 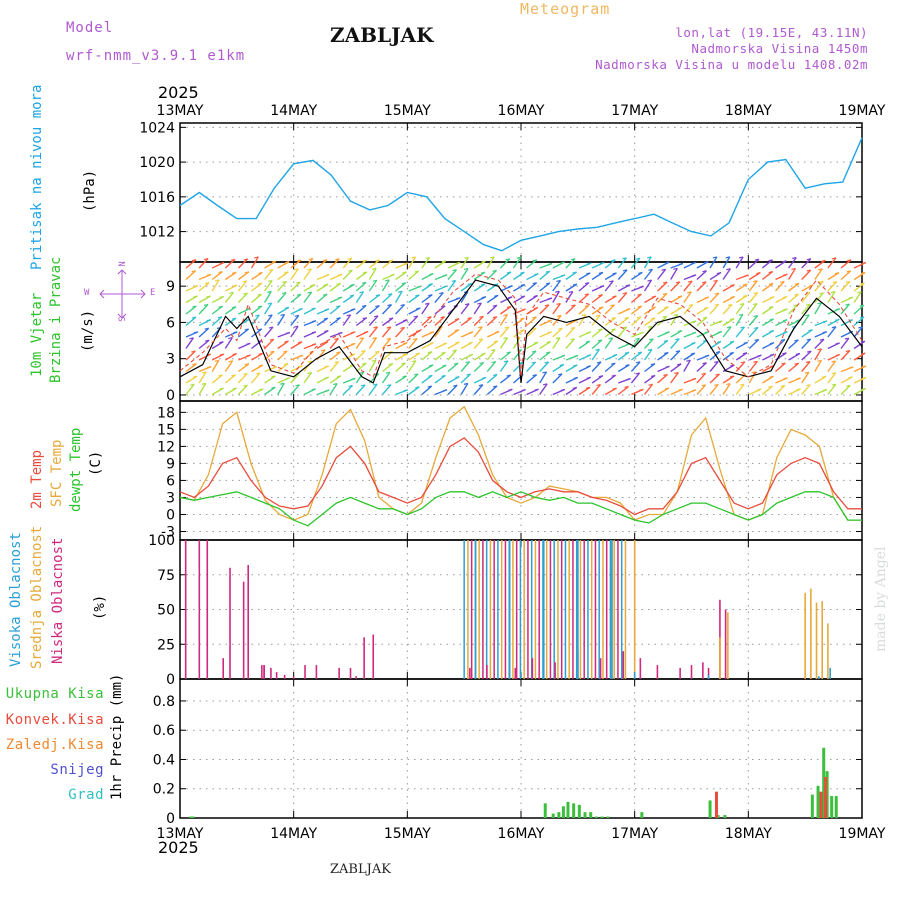 I want to click on y-tick-label: 100, so click(x=161, y=541).